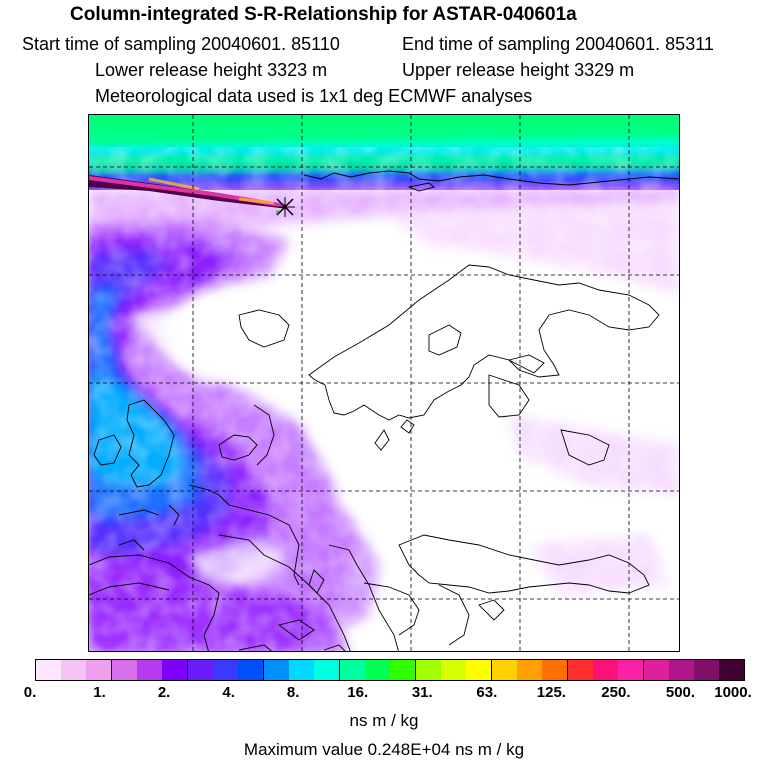  I want to click on maximum-value-label: Maximum value 0.248E+04 ns m / kg, so click(384, 749).